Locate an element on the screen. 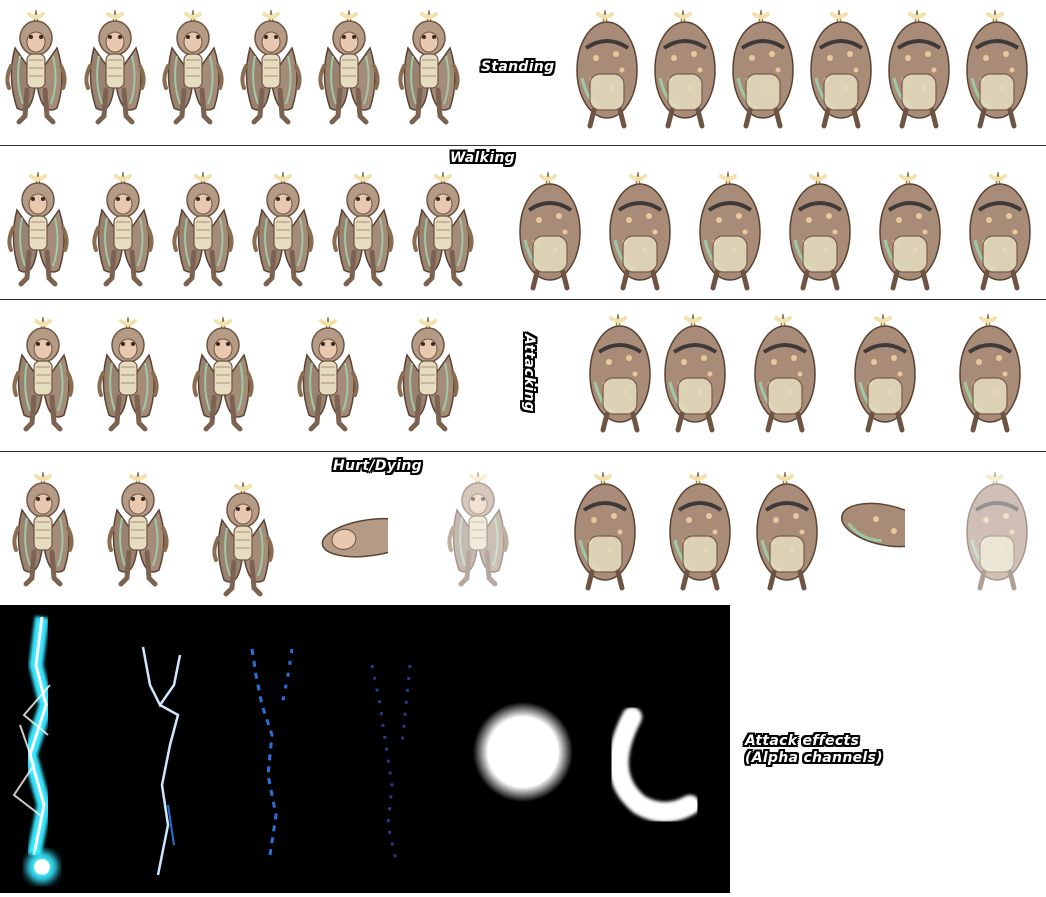 The image size is (1046, 897). lightning-faint-effect is located at coordinates (391, 762).